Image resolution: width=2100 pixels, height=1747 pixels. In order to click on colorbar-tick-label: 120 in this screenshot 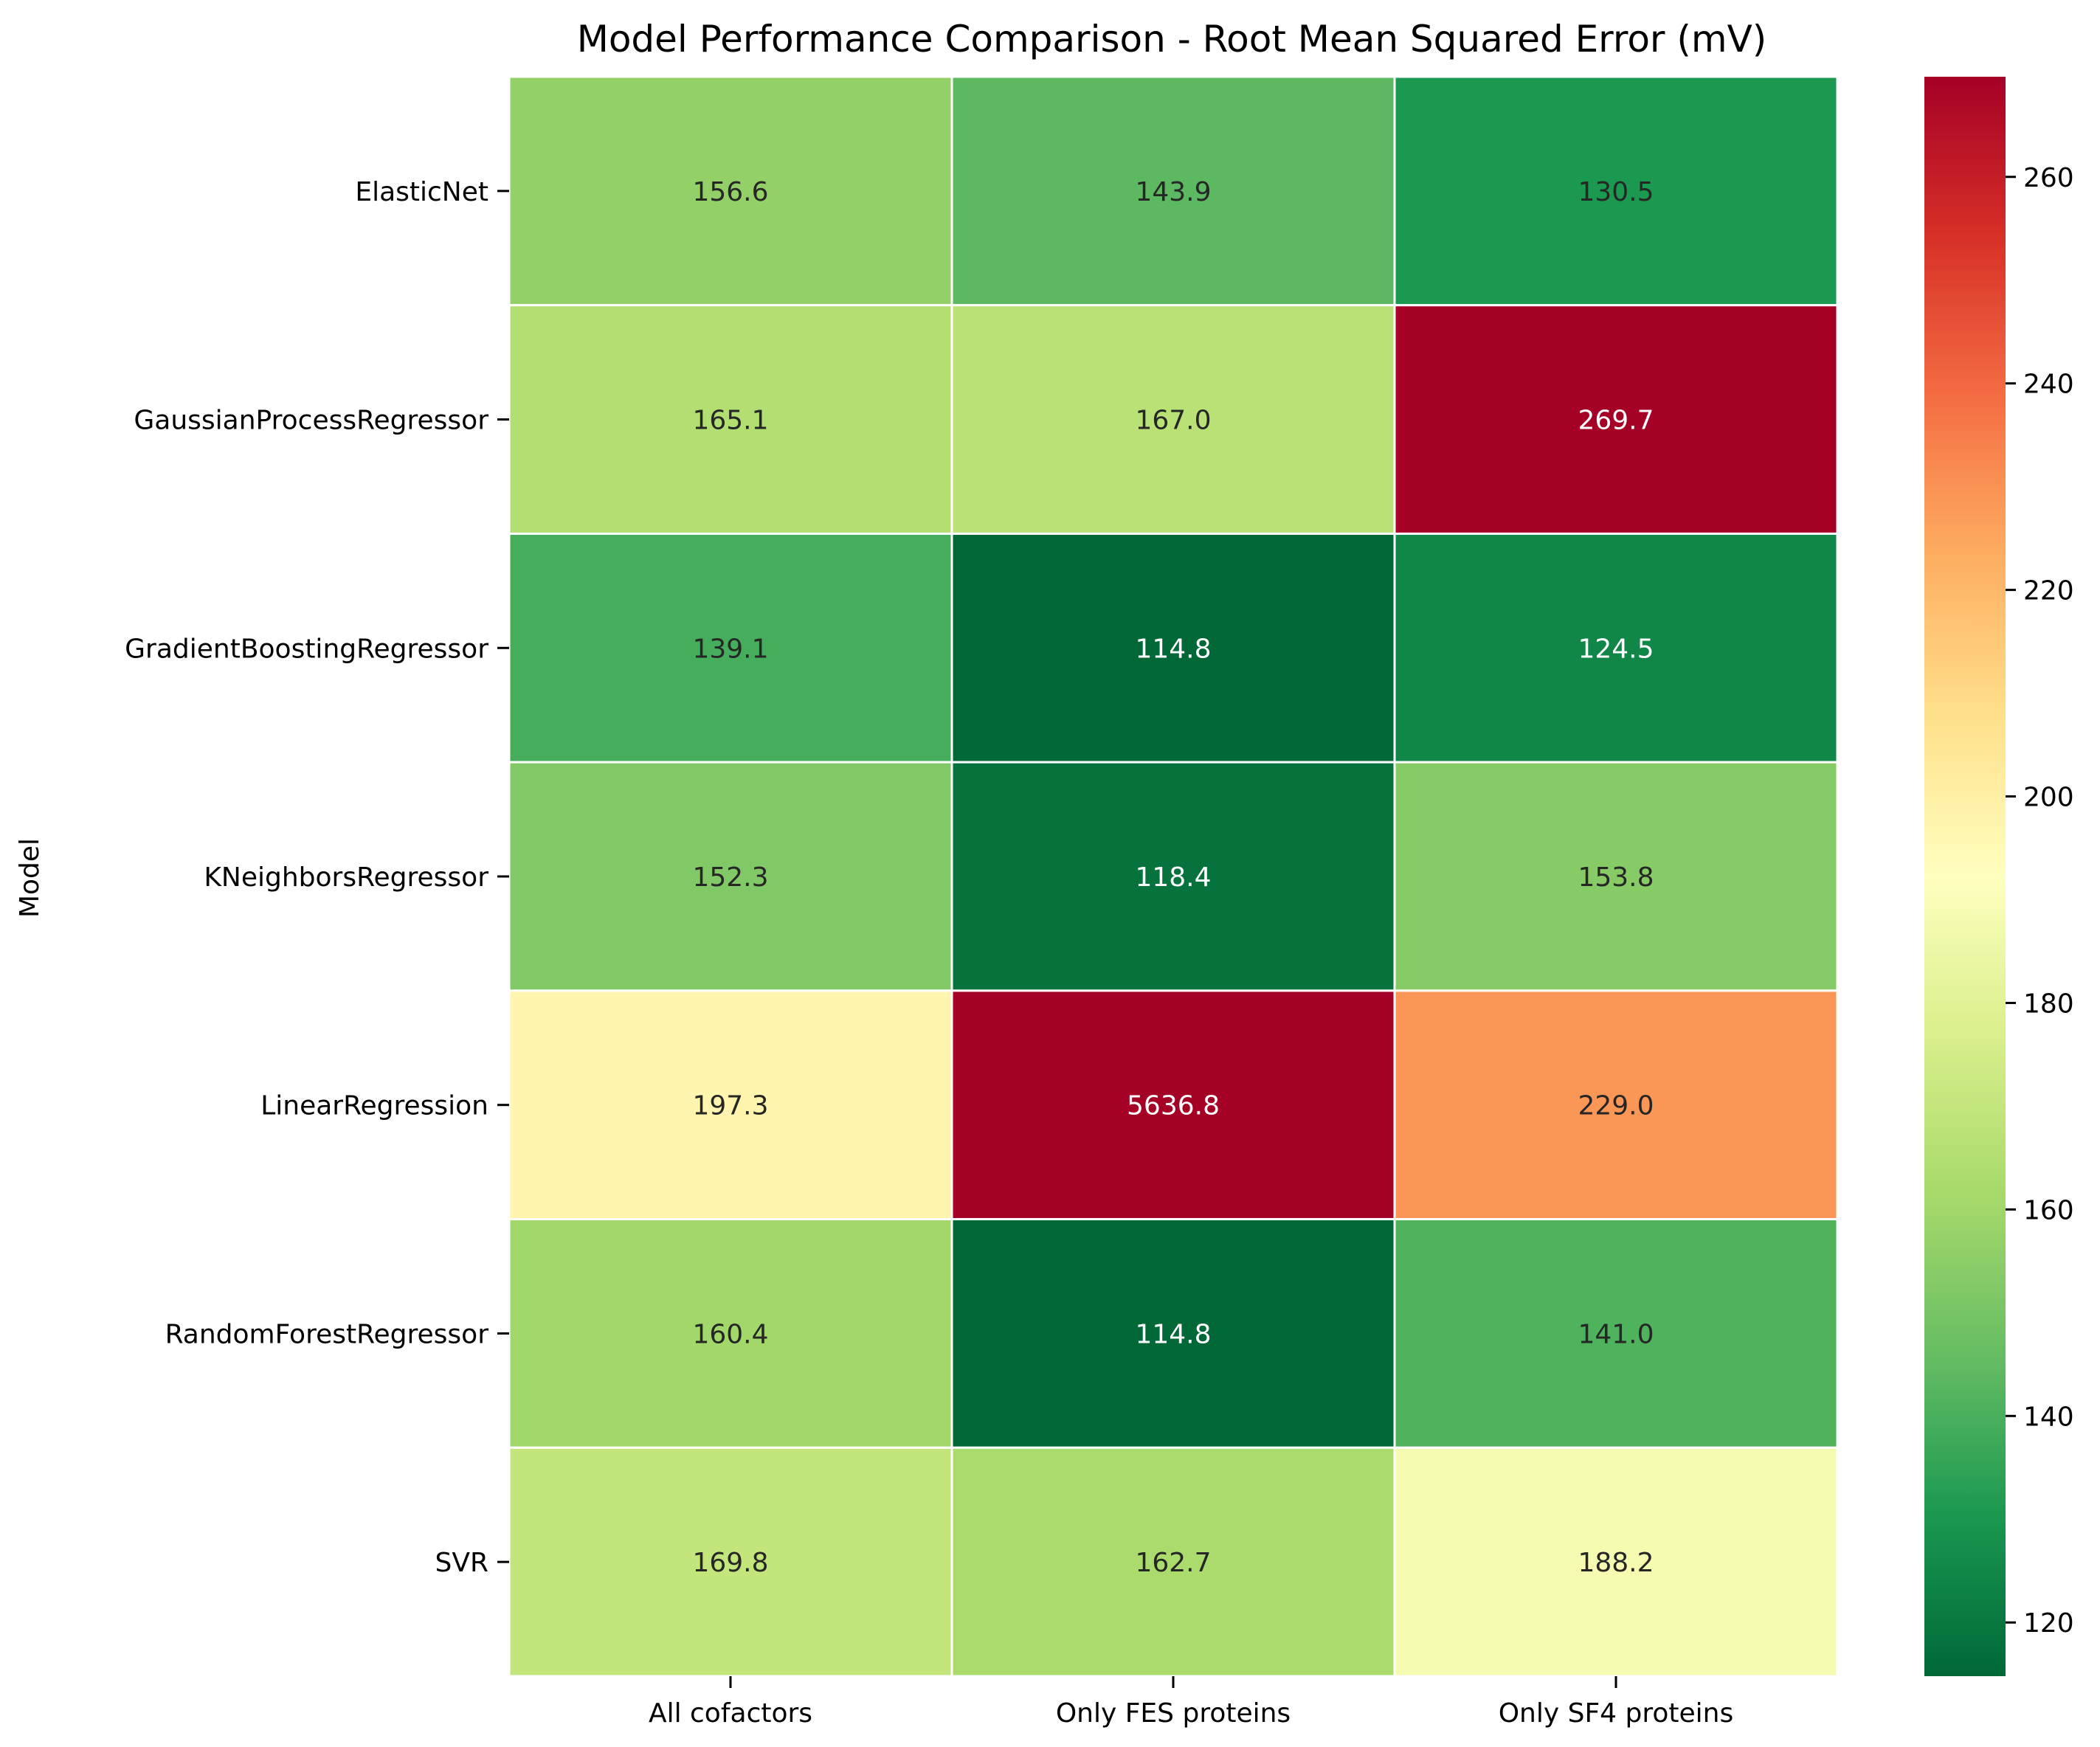, I will do `click(2048, 1623)`.